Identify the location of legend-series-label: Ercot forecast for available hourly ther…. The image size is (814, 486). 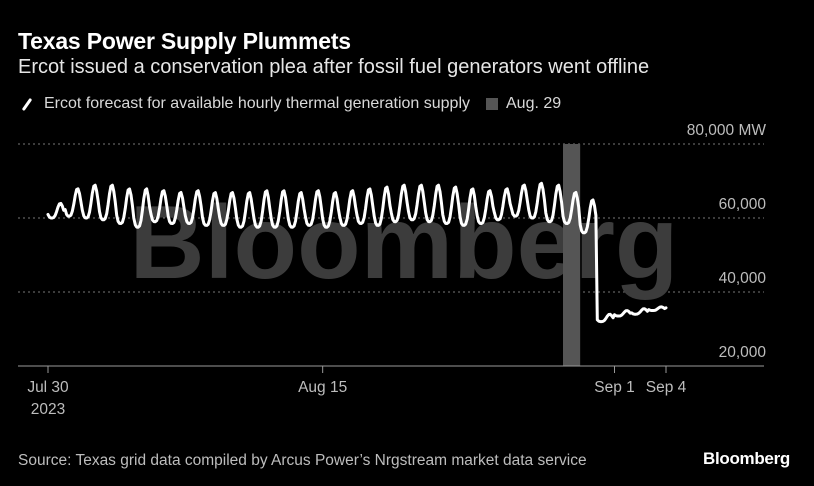
(257, 103).